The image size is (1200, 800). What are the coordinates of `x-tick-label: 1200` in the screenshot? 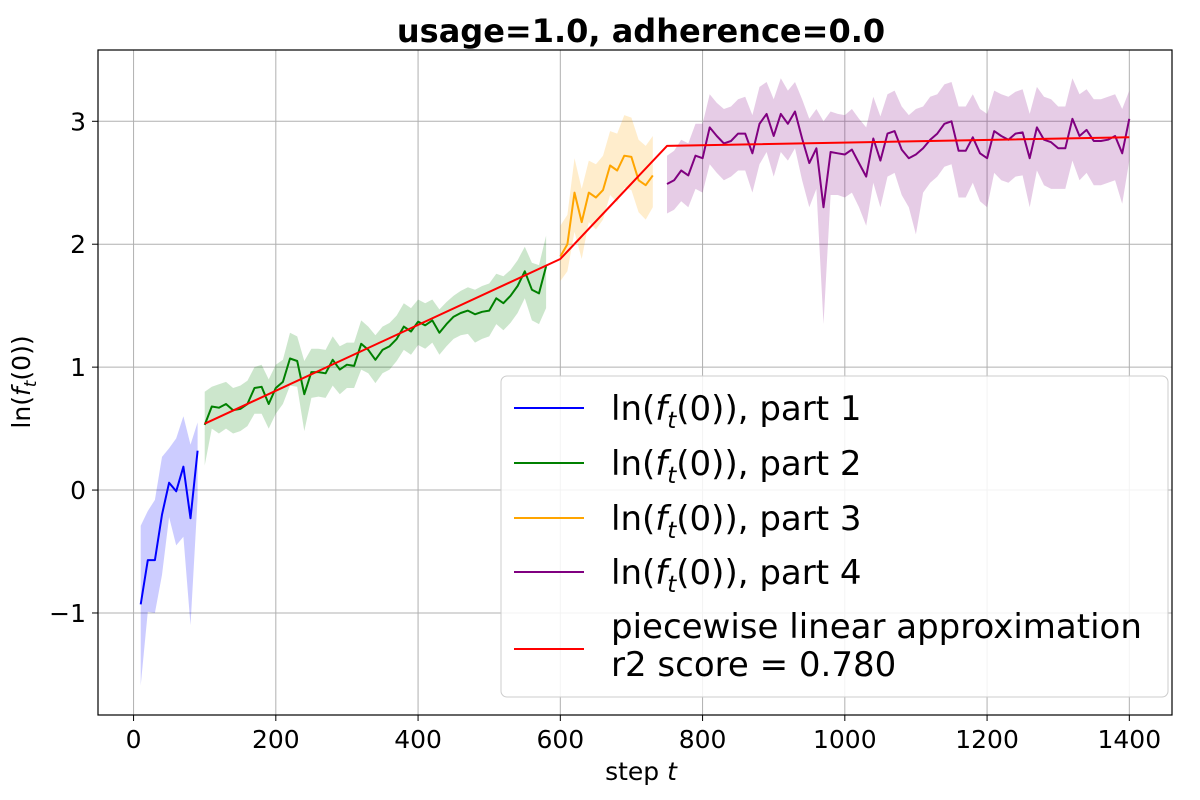 It's located at (987, 739).